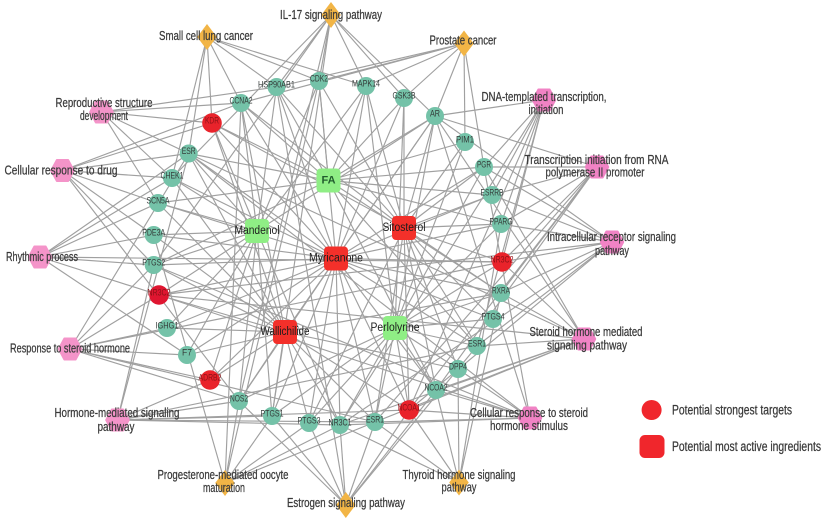 The height and width of the screenshot is (520, 825). What do you see at coordinates (404, 228) in the screenshot?
I see `svg-text: Sitosterol` at bounding box center [404, 228].